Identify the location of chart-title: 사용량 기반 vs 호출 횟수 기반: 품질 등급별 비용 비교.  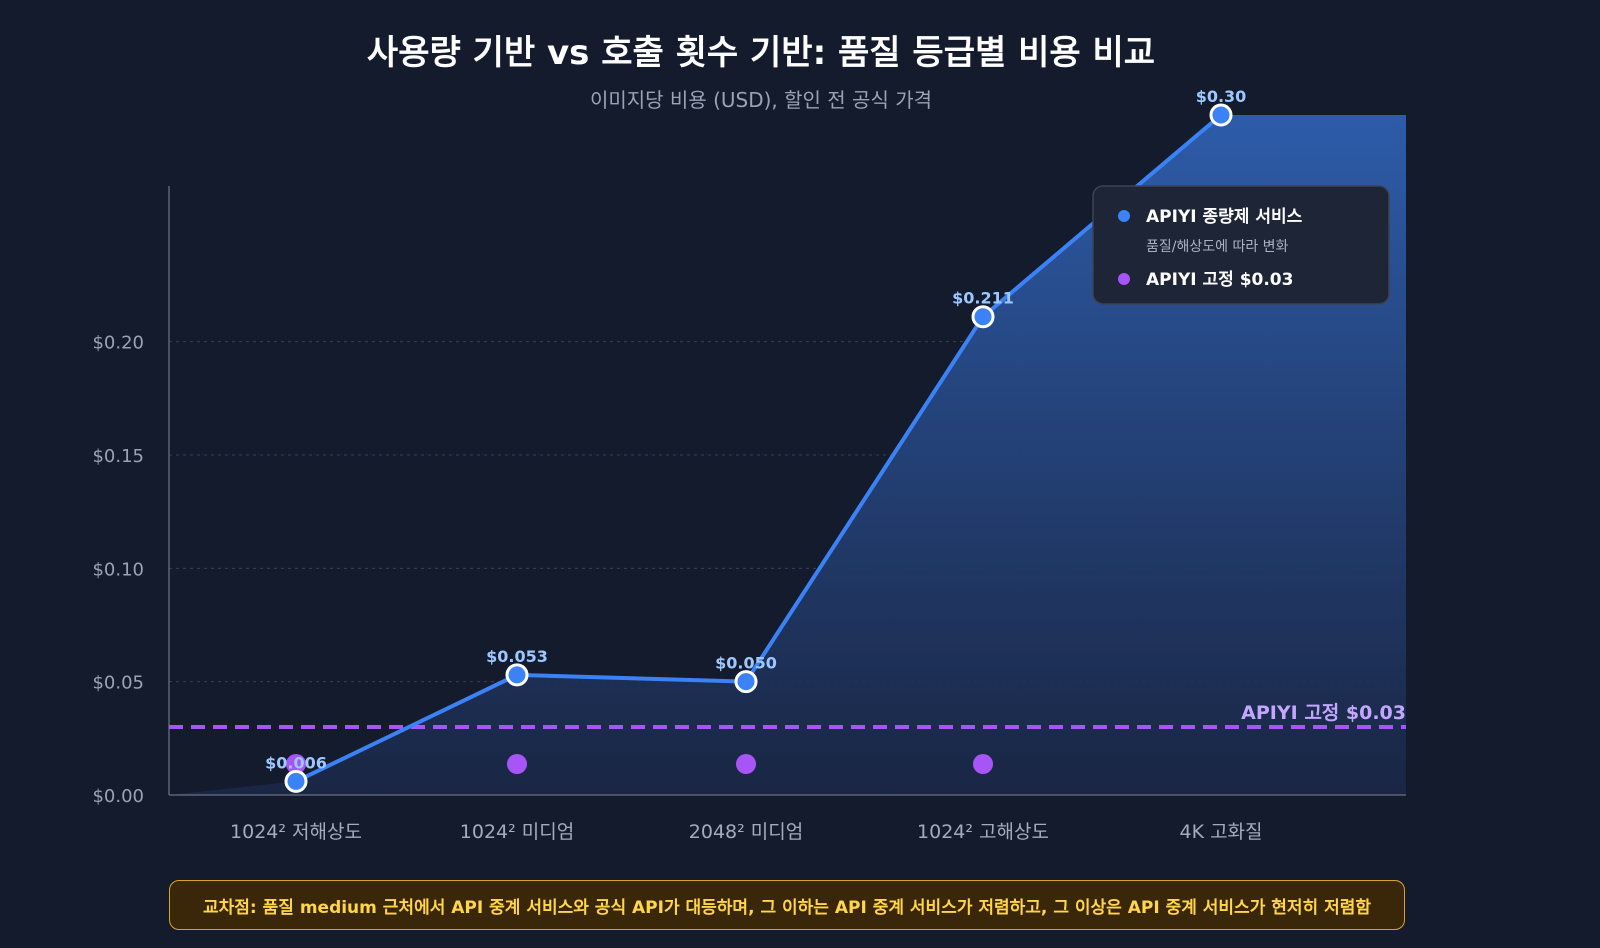
(761, 53).